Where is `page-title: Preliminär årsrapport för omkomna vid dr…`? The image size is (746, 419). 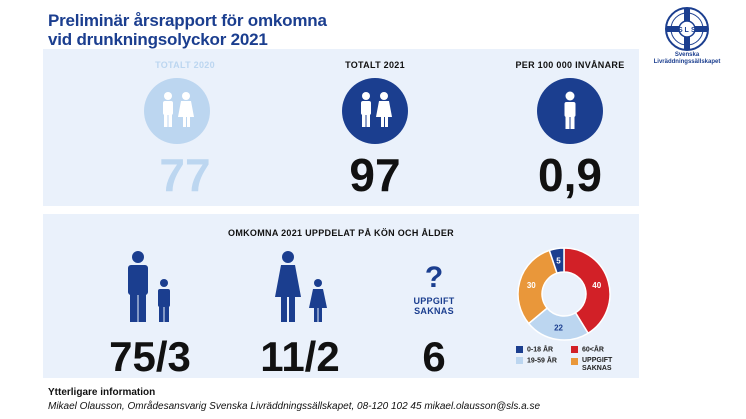 page-title: Preliminär årsrapport för omkomna vid dr… is located at coordinates (187, 30).